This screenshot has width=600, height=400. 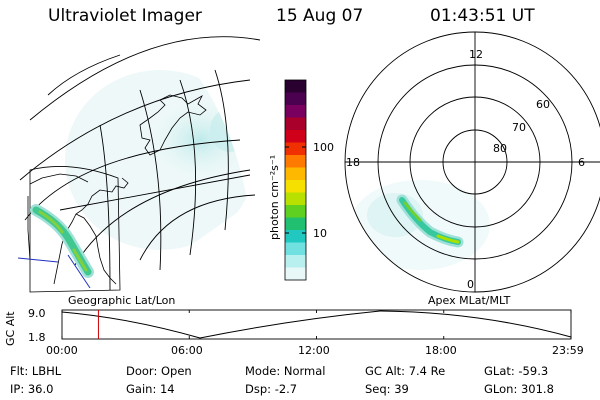 I want to click on alt-xtick-2359: 23:59, so click(x=568, y=350).